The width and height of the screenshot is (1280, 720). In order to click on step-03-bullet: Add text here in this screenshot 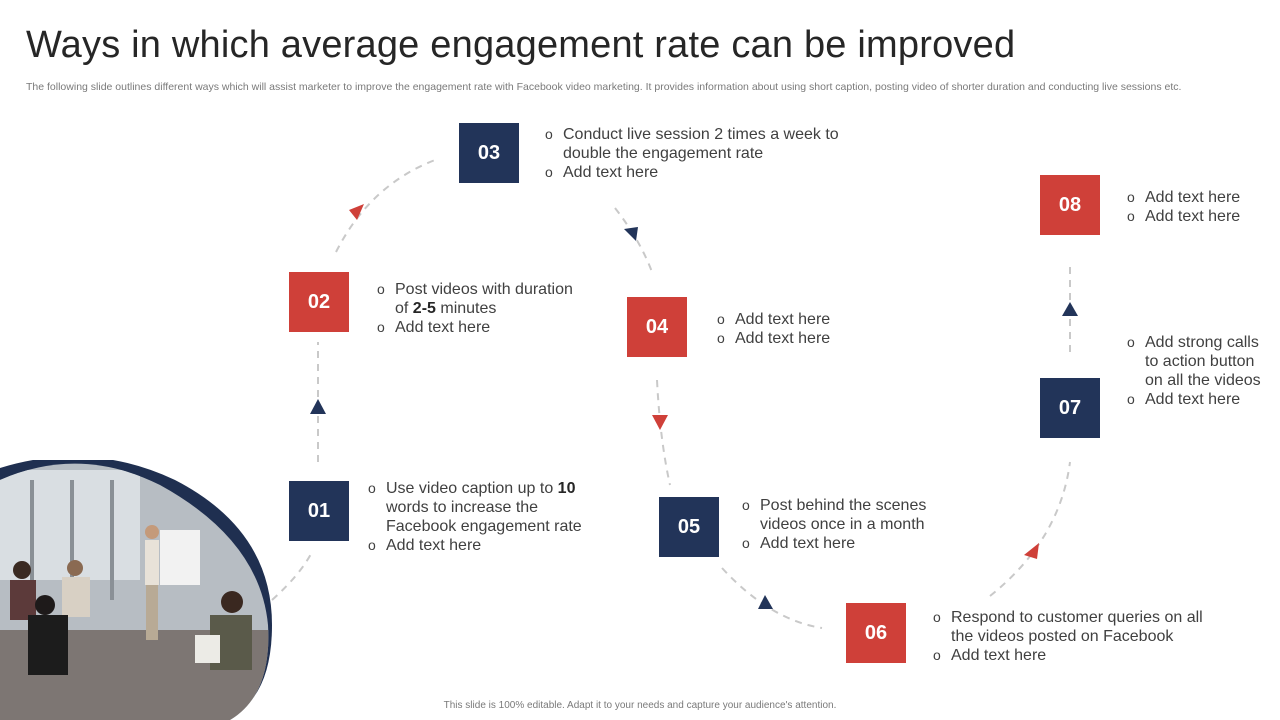, I will do `click(700, 172)`.